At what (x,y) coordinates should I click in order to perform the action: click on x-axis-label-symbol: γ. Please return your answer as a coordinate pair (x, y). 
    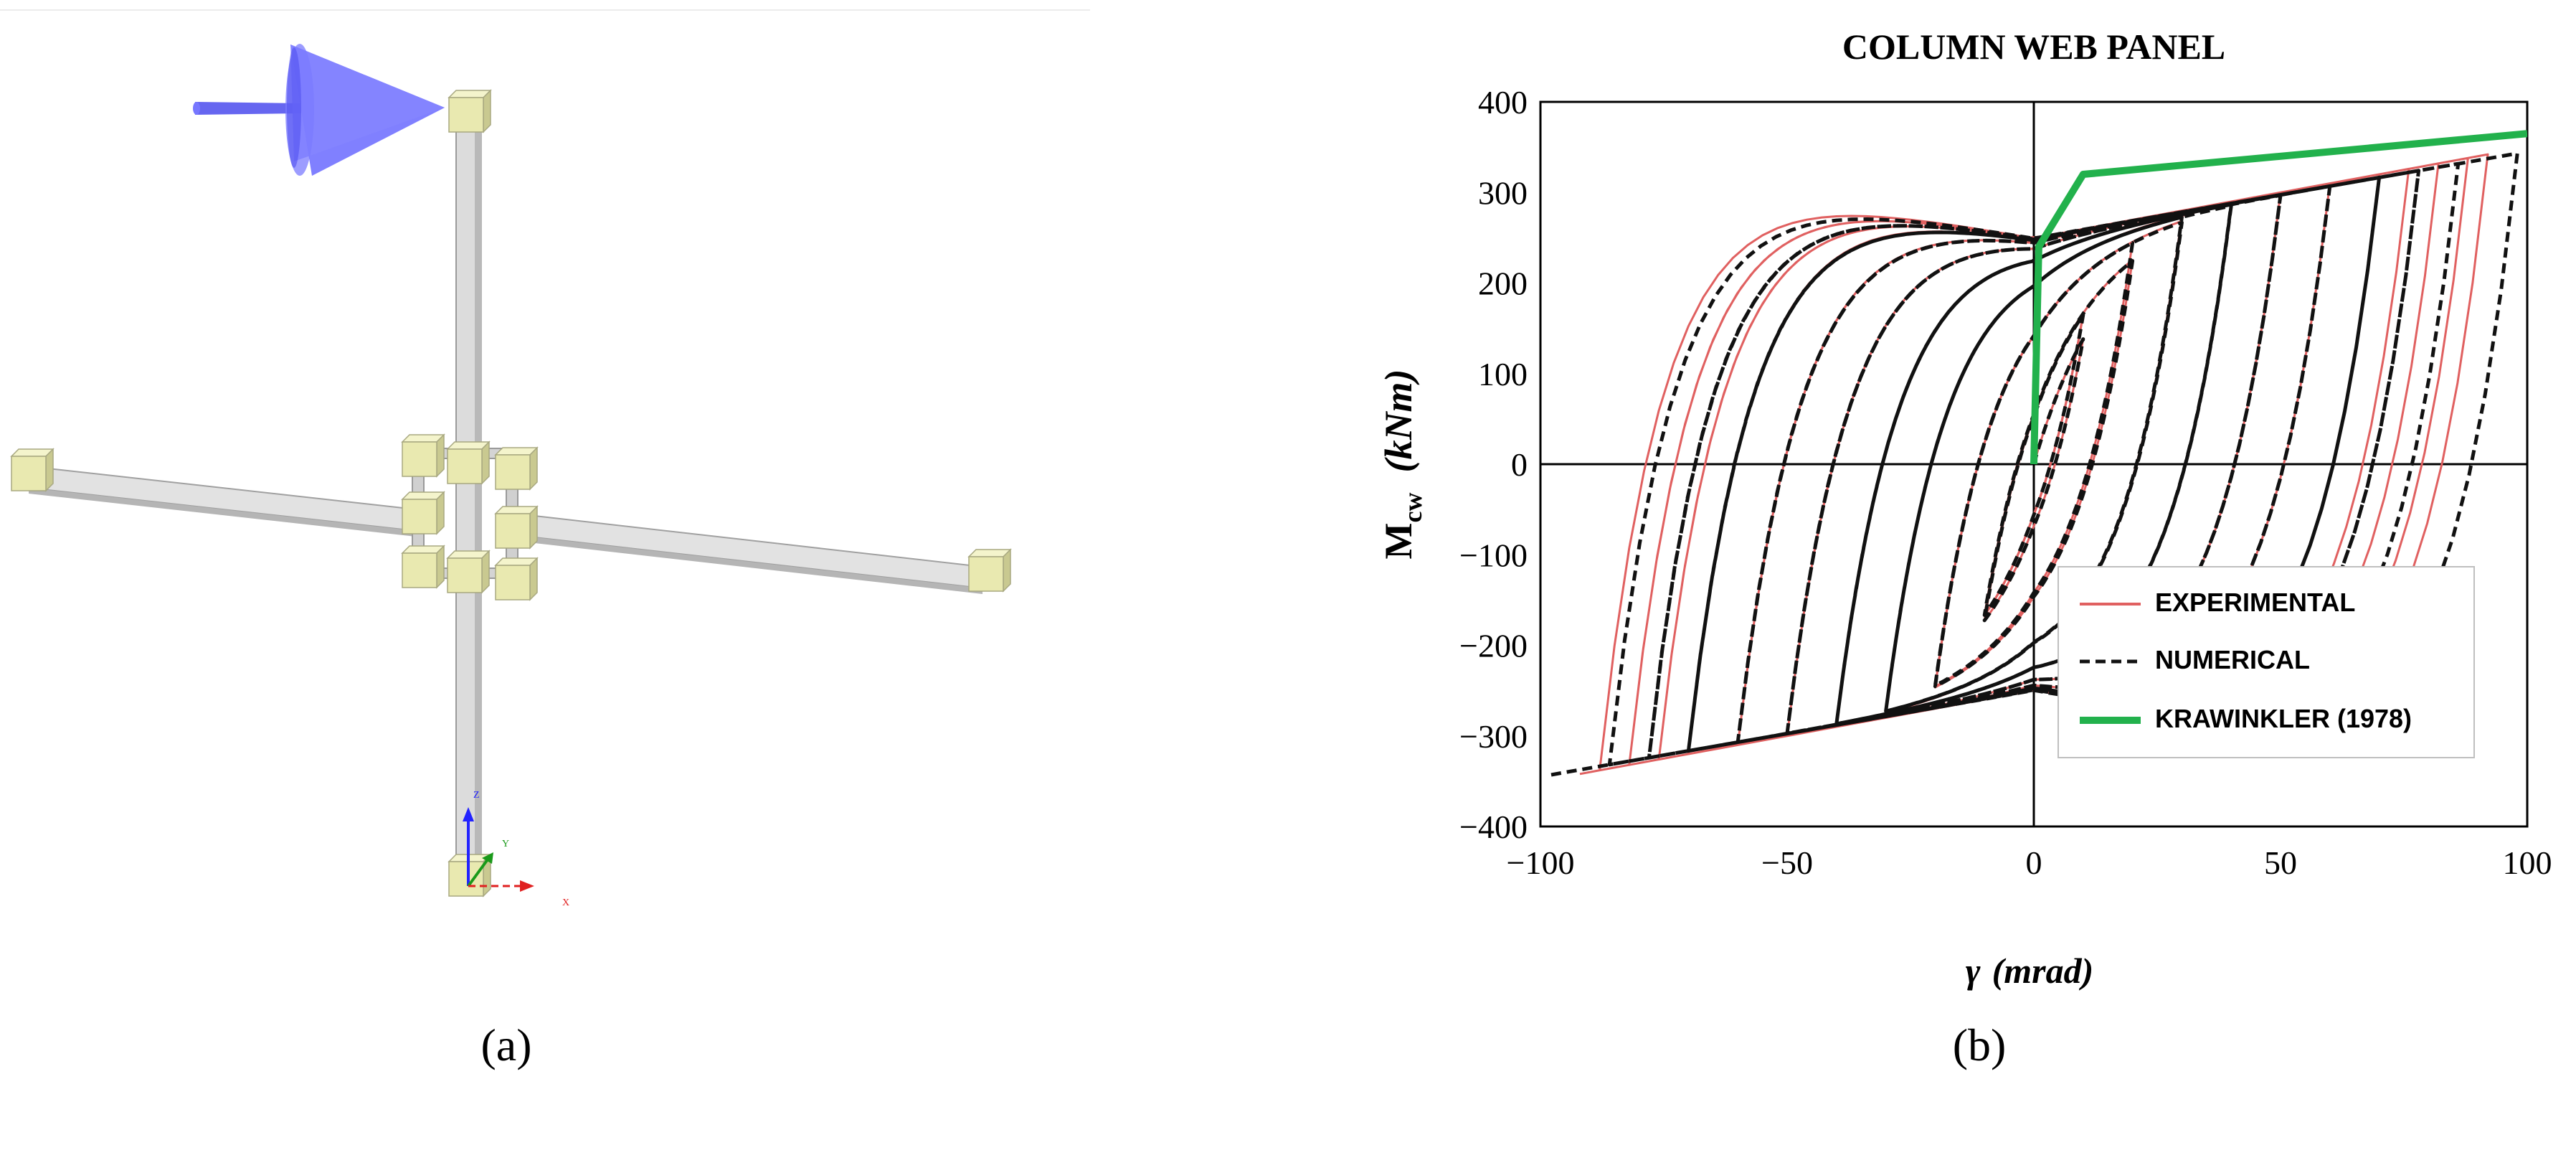
    Looking at the image, I should click on (1973, 971).